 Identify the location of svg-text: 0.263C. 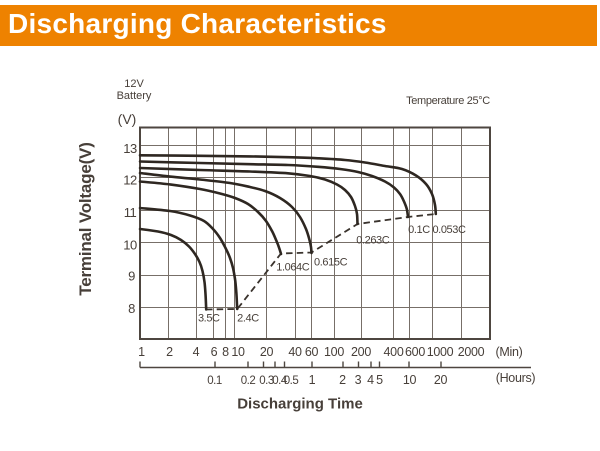
(373, 241).